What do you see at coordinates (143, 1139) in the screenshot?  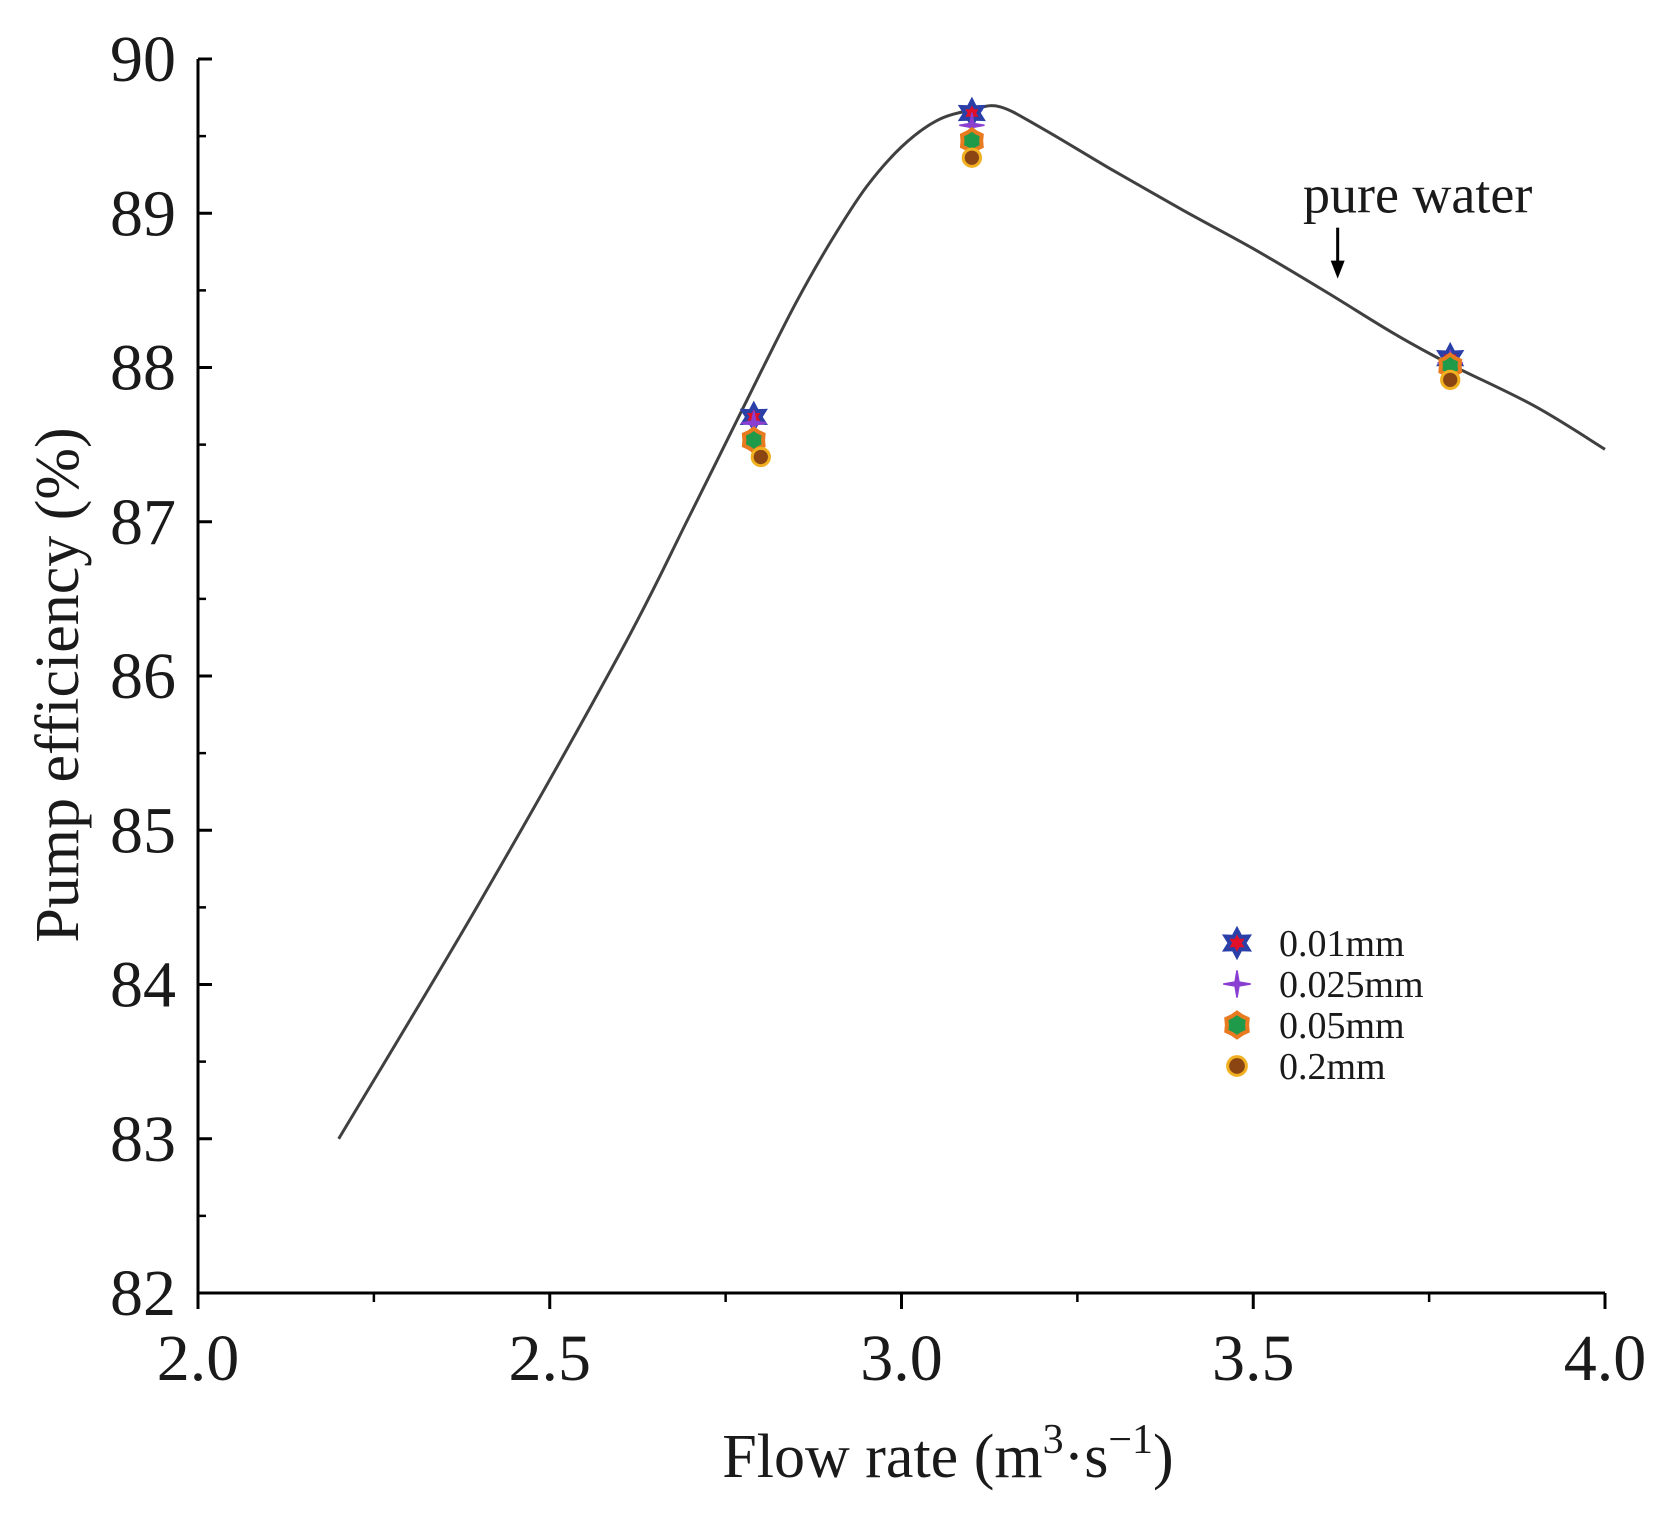 I see `y-tick-label: 83` at bounding box center [143, 1139].